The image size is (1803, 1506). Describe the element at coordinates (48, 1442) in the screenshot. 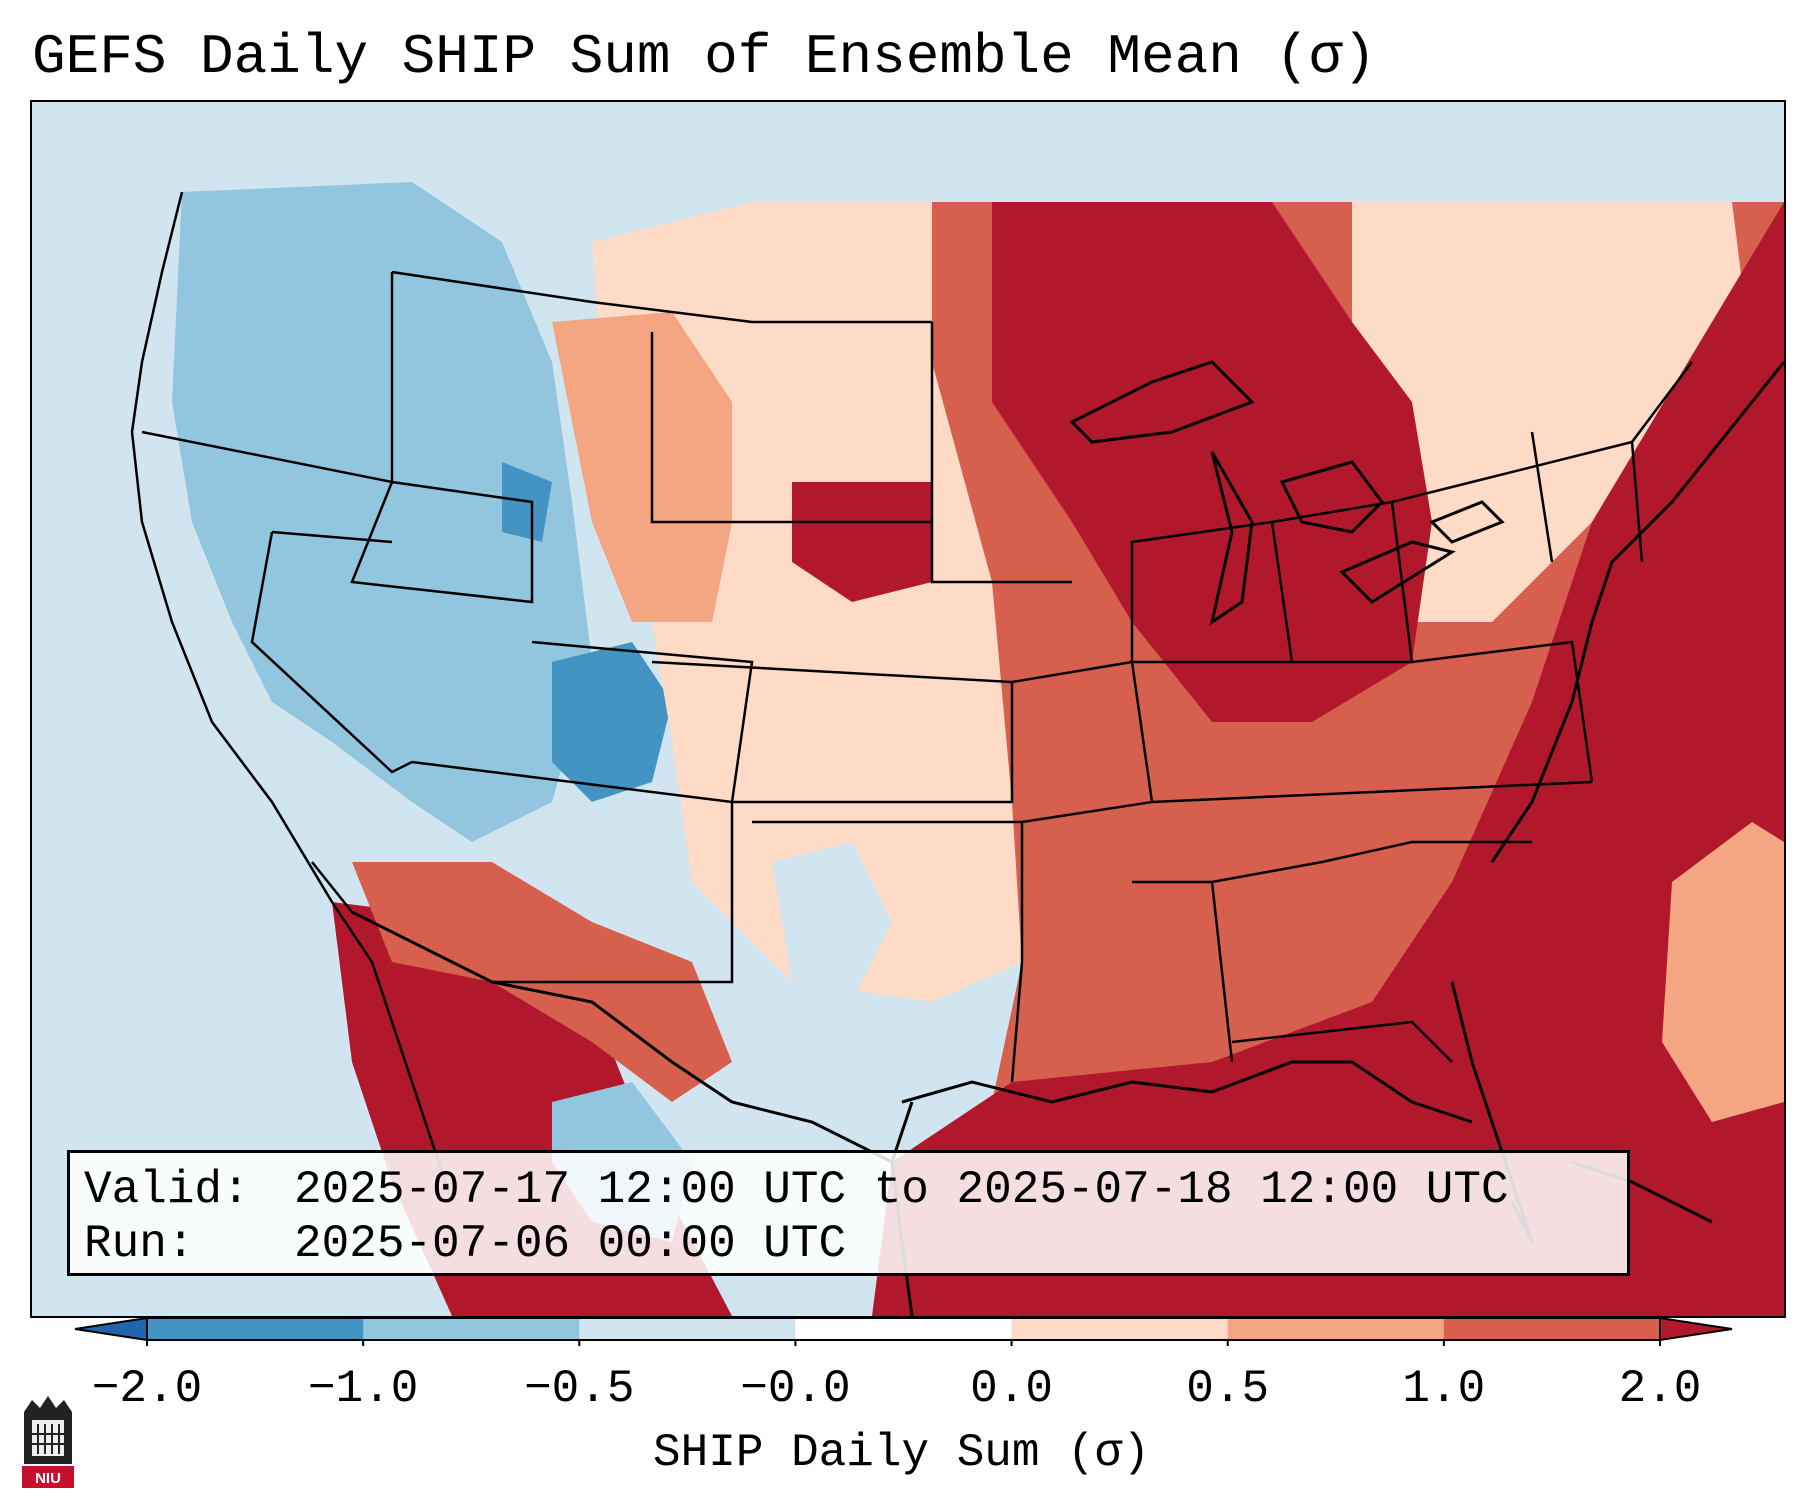

I see `niu-logo-icon: NIU` at that location.